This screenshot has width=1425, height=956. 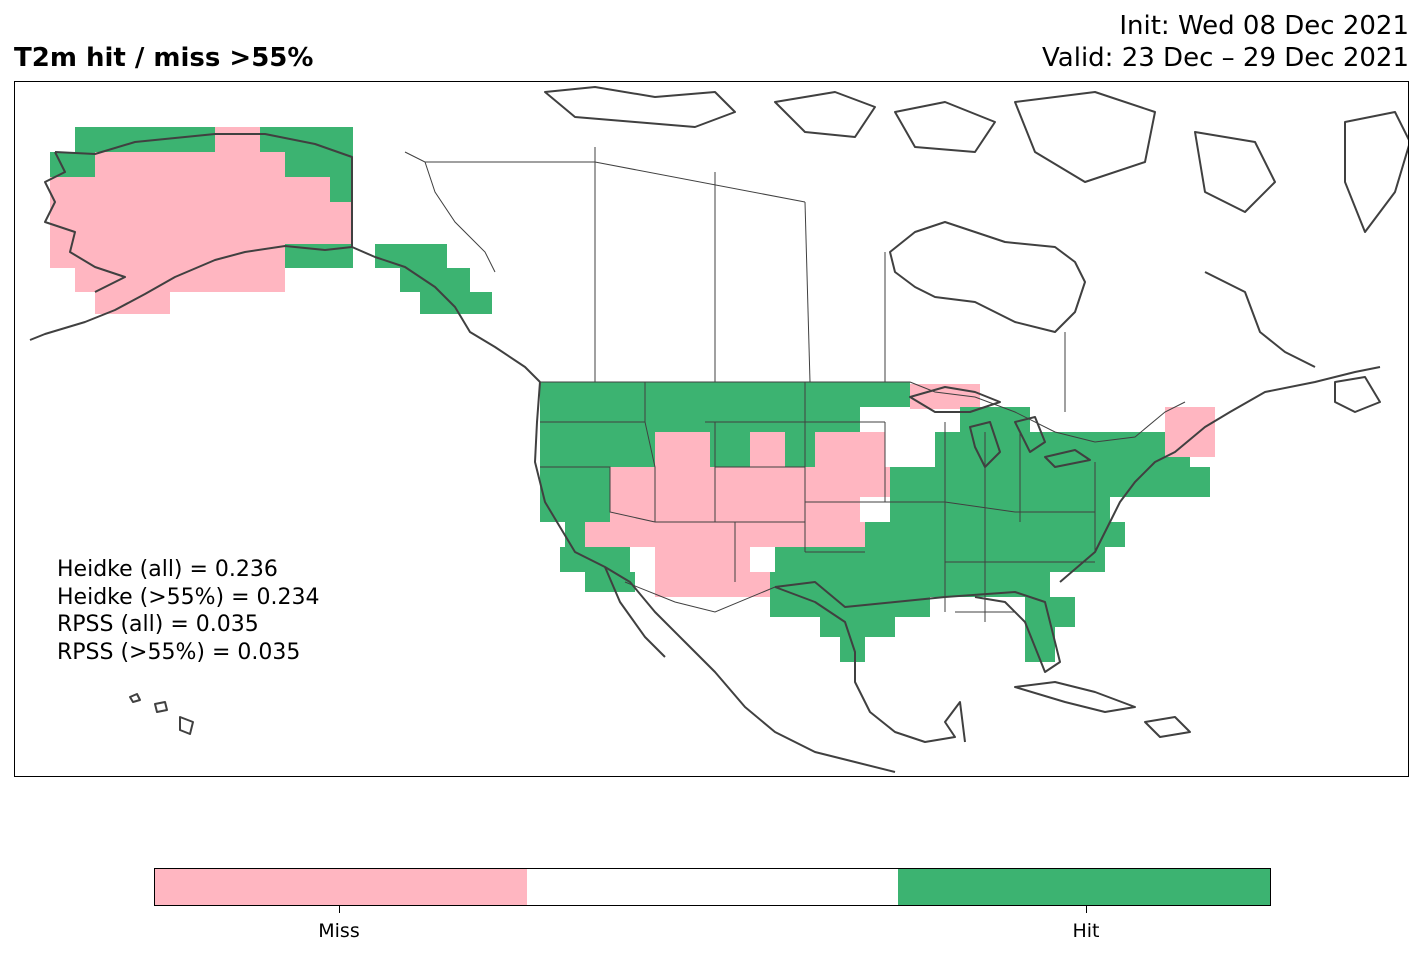 What do you see at coordinates (339, 931) in the screenshot?
I see `colorbar-label-miss: Miss` at bounding box center [339, 931].